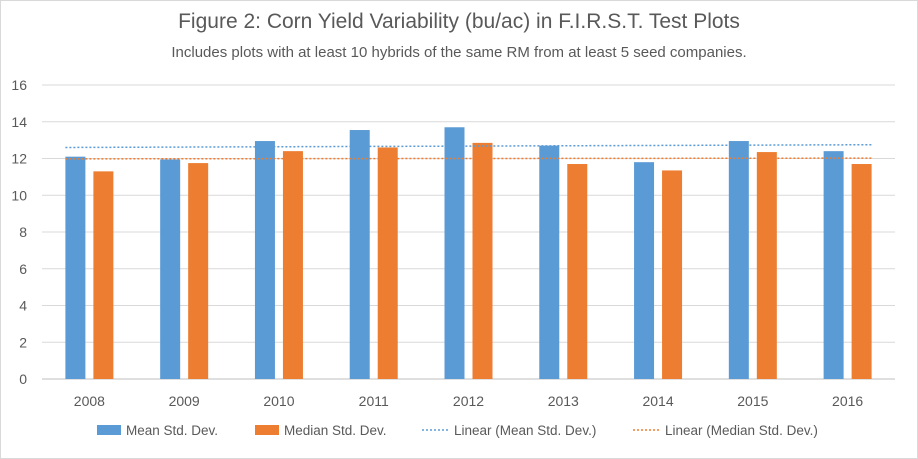 The image size is (918, 459). Describe the element at coordinates (741, 430) in the screenshot. I see `legend-median-trend-label: Linear (Median Std. Dev.)` at that location.